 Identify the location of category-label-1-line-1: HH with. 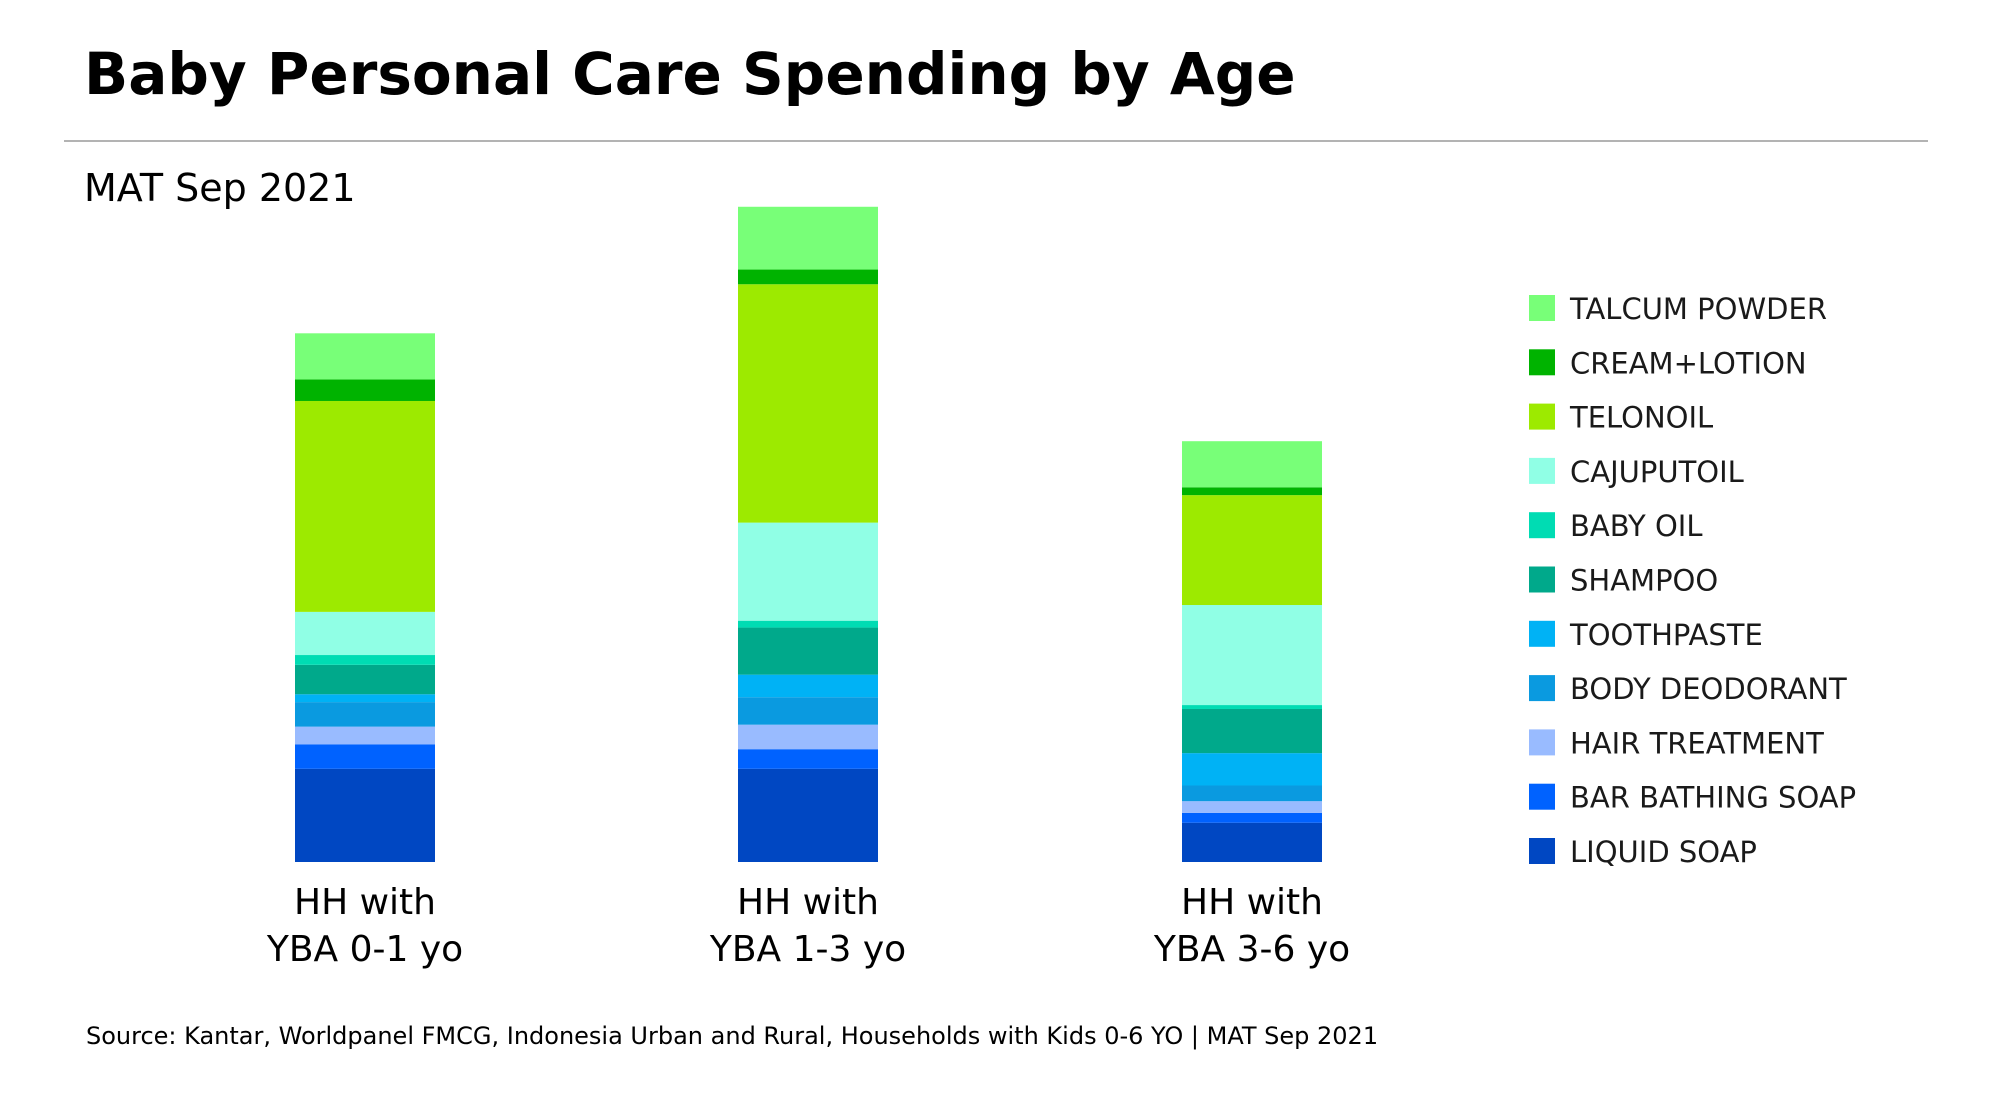
(365, 902).